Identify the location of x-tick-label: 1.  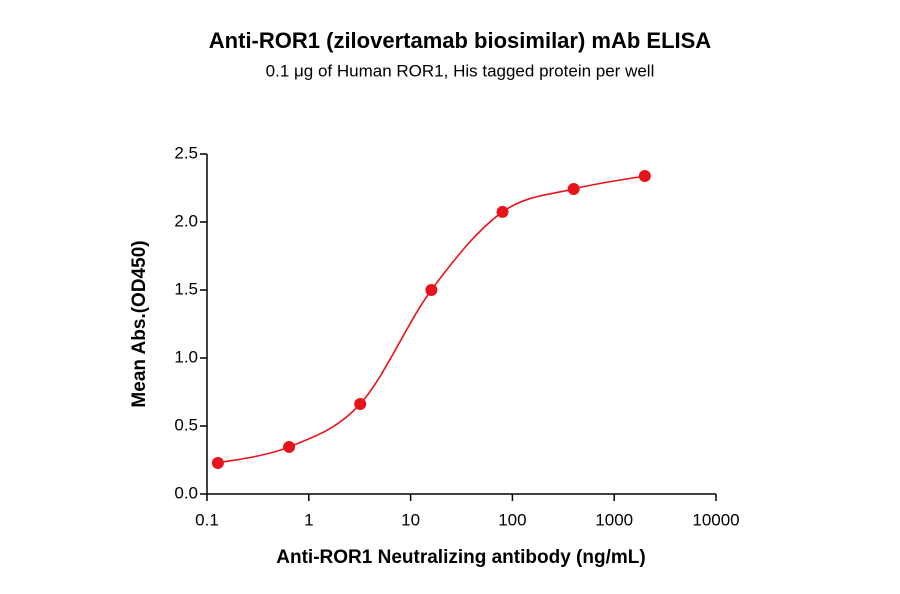
(308, 519).